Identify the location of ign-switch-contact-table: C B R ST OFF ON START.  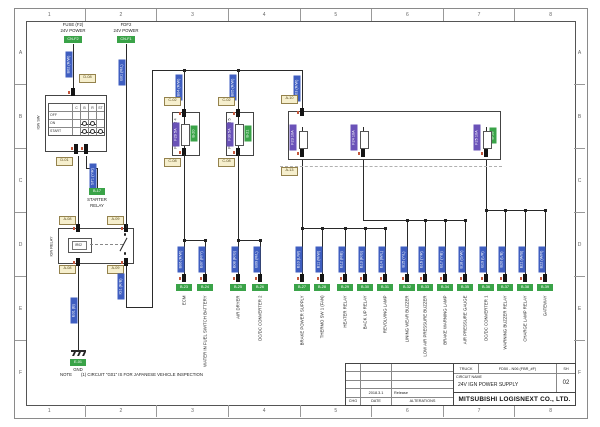
(76, 119).